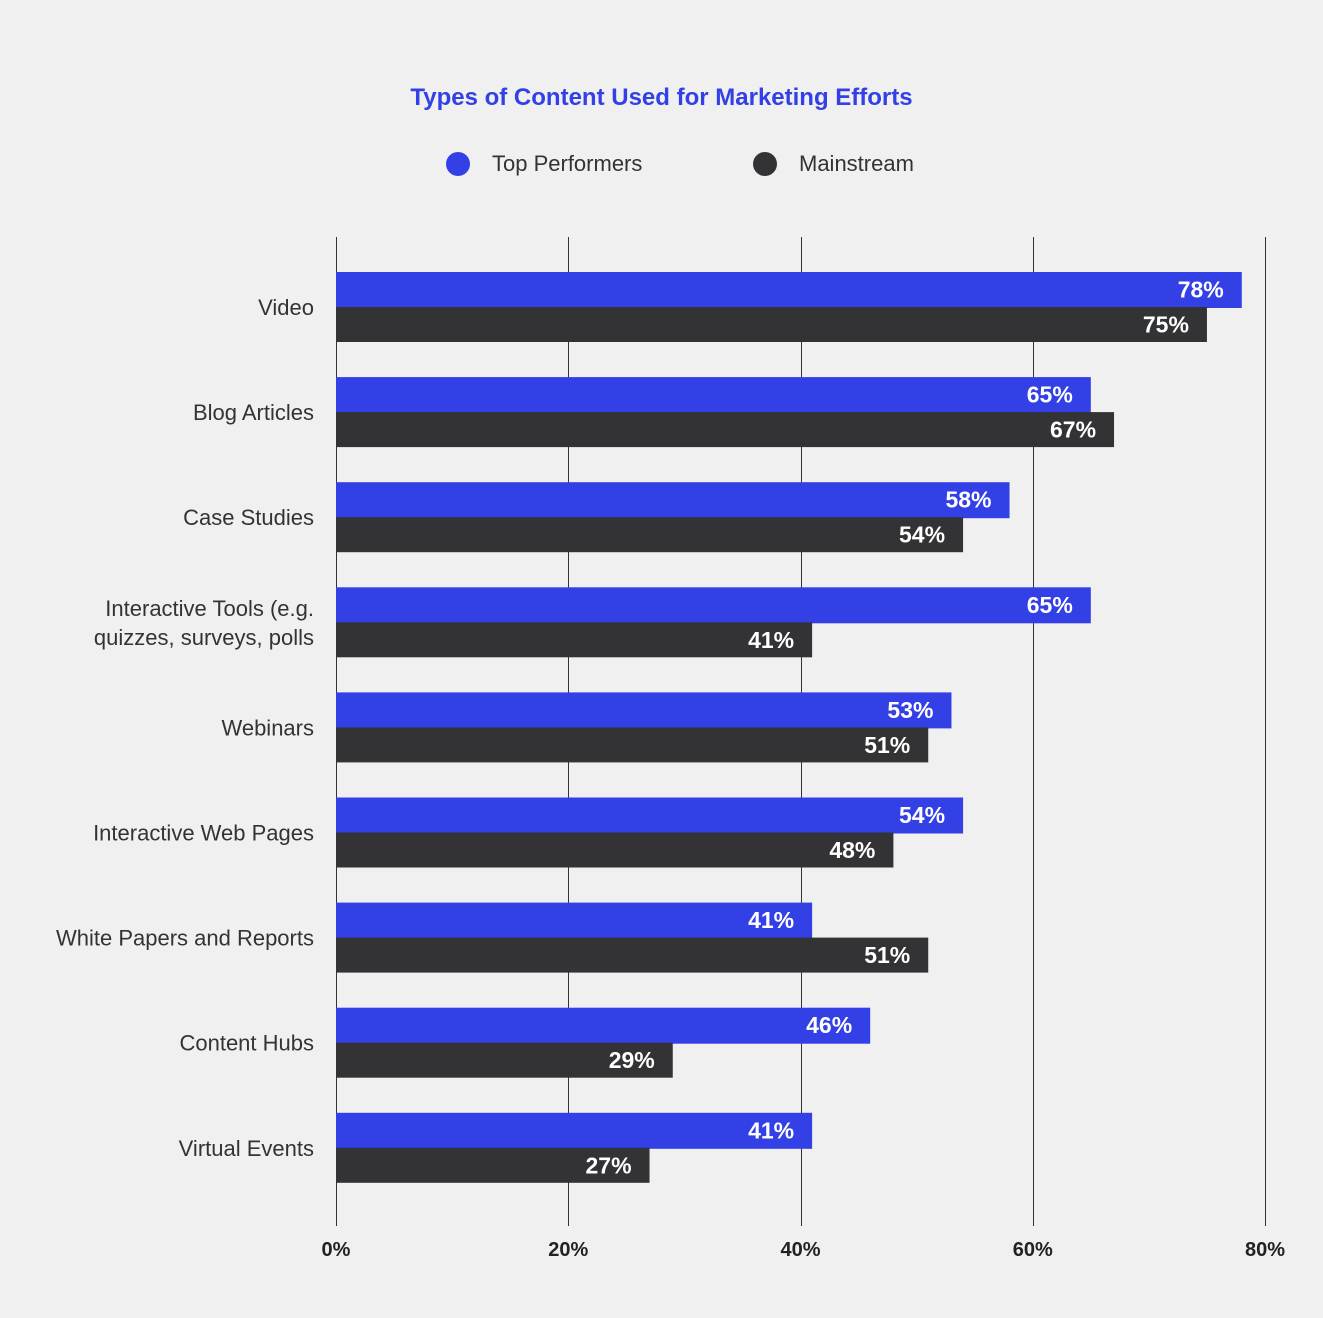 The width and height of the screenshot is (1323, 1318). Describe the element at coordinates (253, 412) in the screenshot. I see `category-label-1: Blog Articles` at that location.